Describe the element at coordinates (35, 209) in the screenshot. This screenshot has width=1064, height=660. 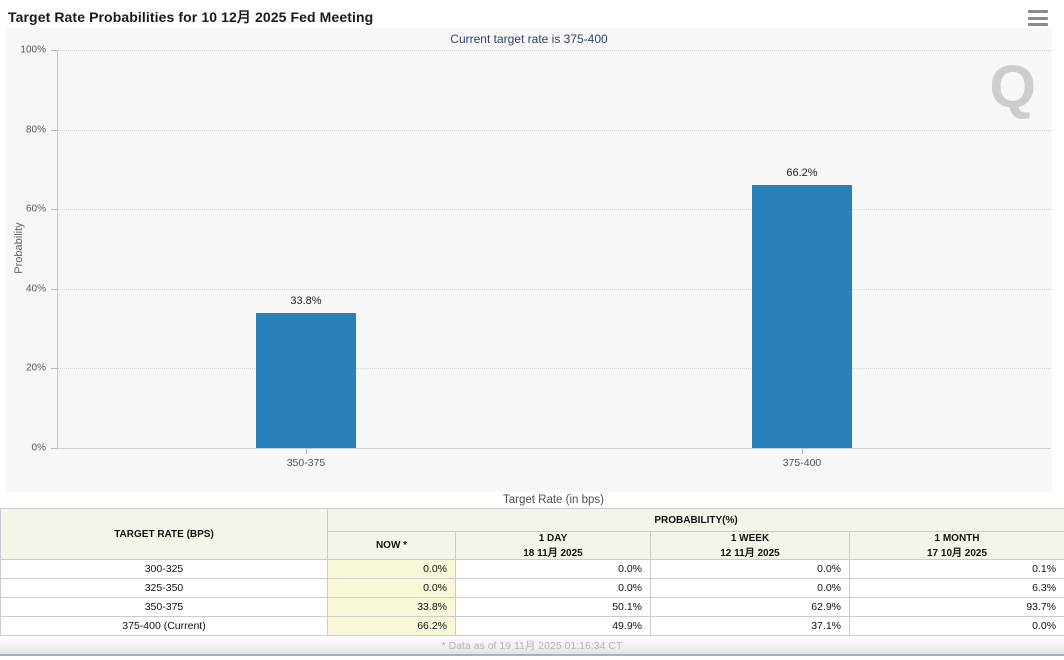
I see `y-tick-label: 60%` at that location.